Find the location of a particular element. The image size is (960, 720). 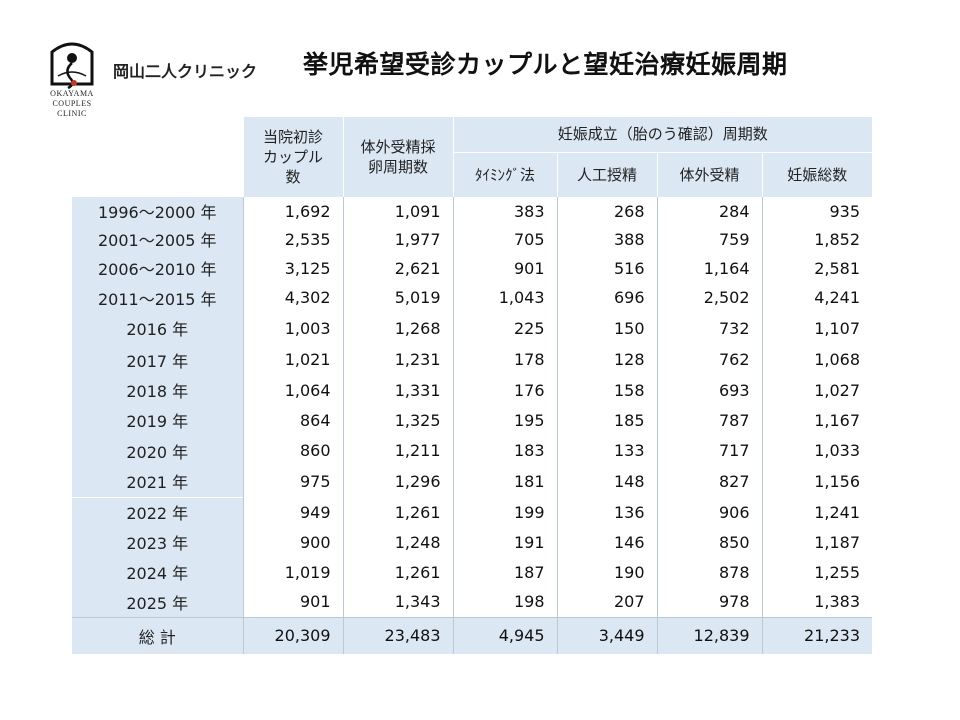

table-row: 2020 年 860 1,211 183 133 717 1,033 is located at coordinates (472, 450).